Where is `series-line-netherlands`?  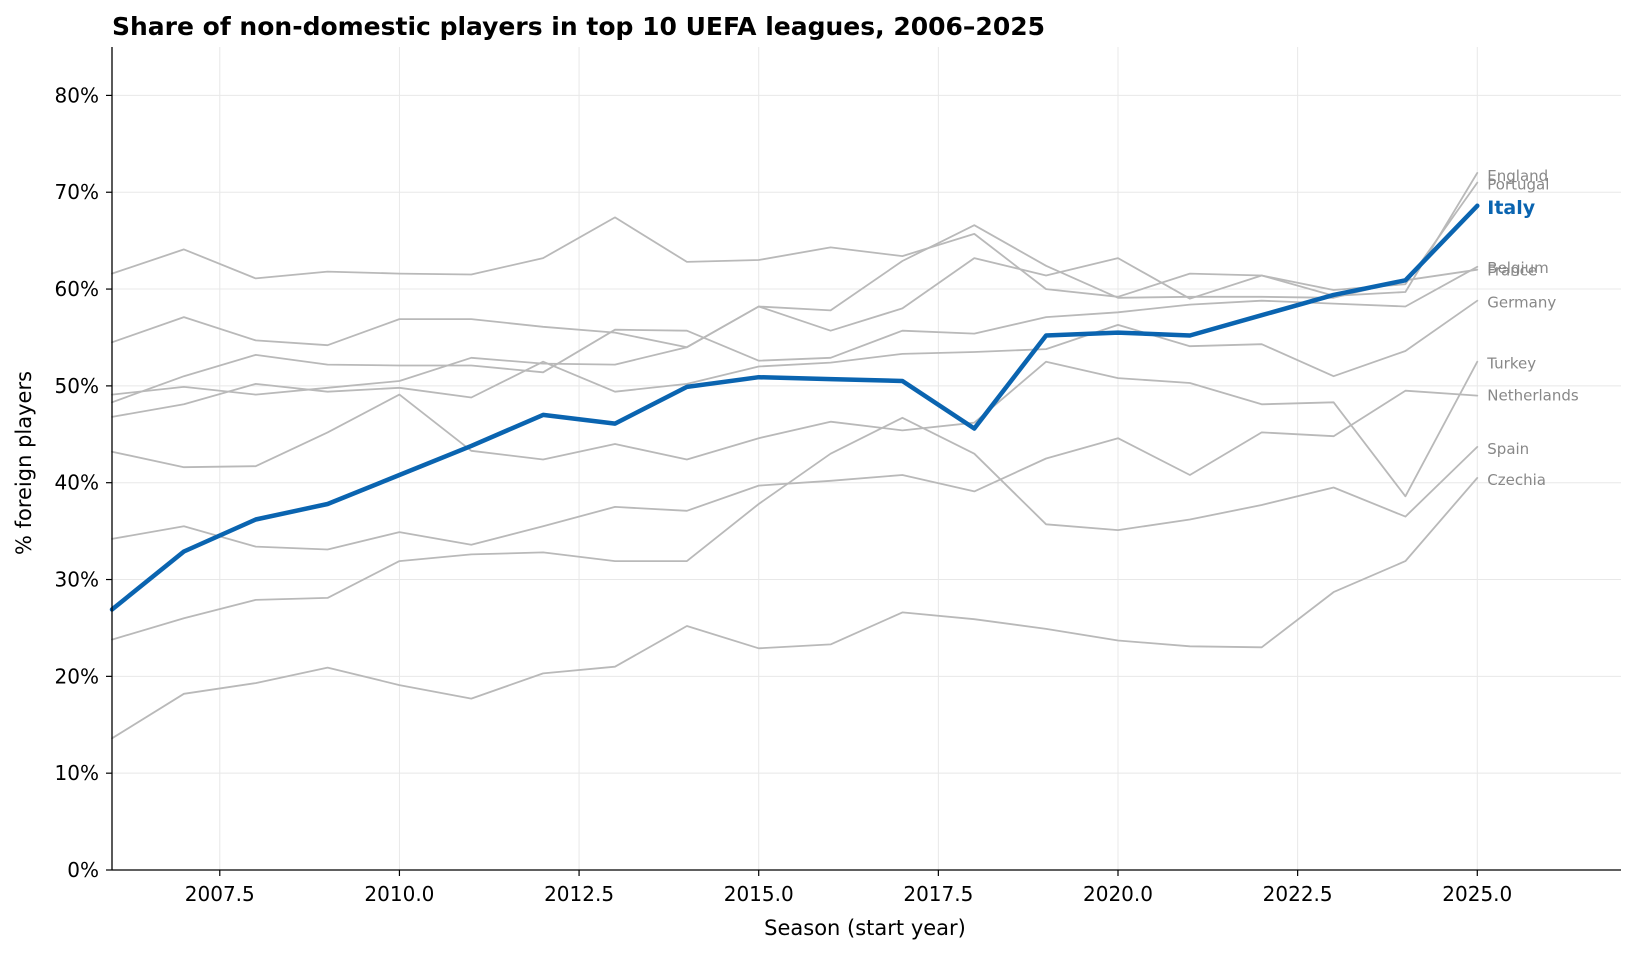
series-line-netherlands is located at coordinates (795, 470).